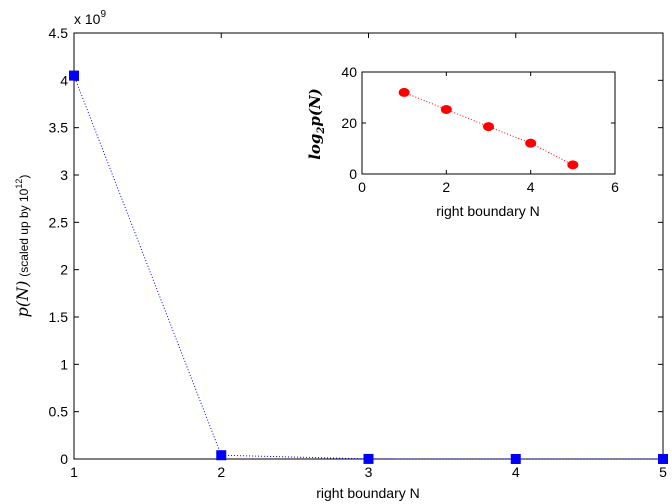 The image size is (672, 504). Describe the element at coordinates (349, 72) in the screenshot. I see `inset-y-tick-label: 40` at that location.